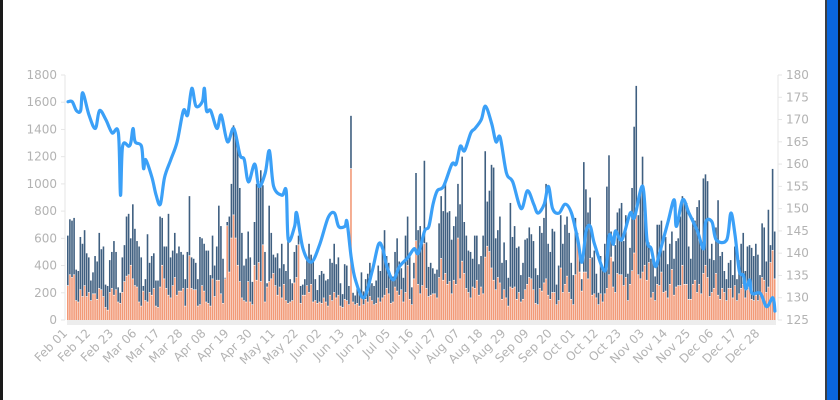  I want to click on left-tick-label: 1600, so click(41, 102).